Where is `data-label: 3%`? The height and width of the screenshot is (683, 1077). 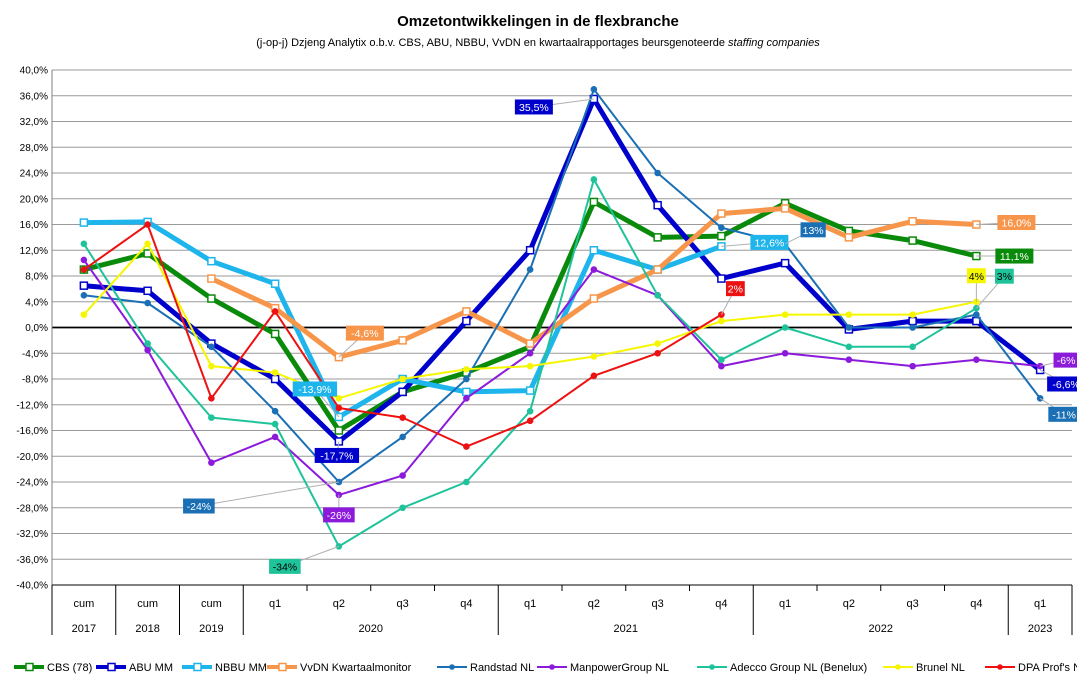
data-label: 3% is located at coordinates (994, 288).